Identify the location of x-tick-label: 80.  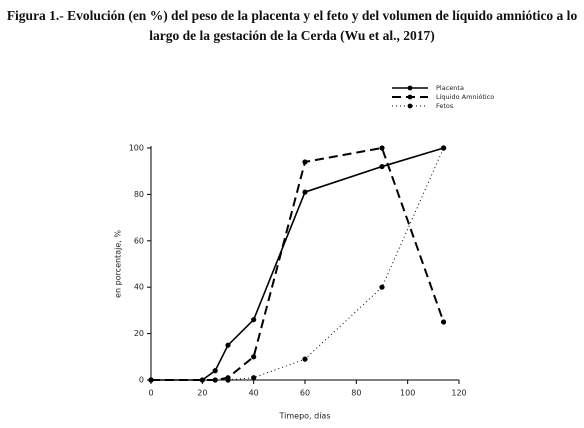
(356, 393).